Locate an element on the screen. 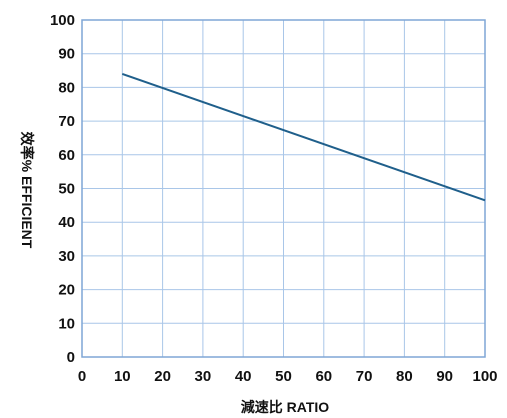 The image size is (507, 418). x-tick-label: 30 is located at coordinates (203, 376).